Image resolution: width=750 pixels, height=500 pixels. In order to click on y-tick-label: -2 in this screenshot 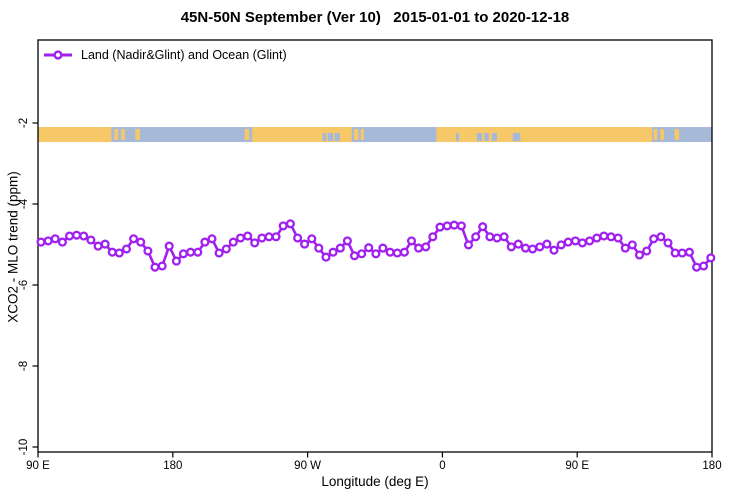, I will do `click(24, 123)`.